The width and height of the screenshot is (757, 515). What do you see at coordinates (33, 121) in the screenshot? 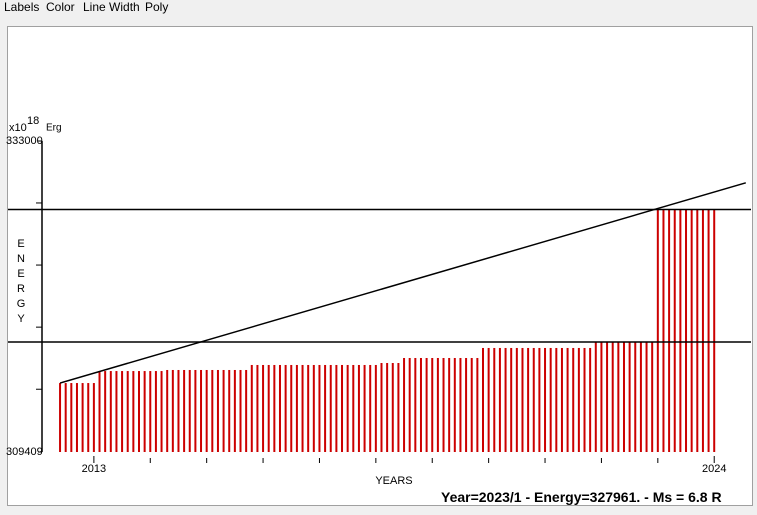
I see `y-unit-exp: 18` at bounding box center [33, 121].